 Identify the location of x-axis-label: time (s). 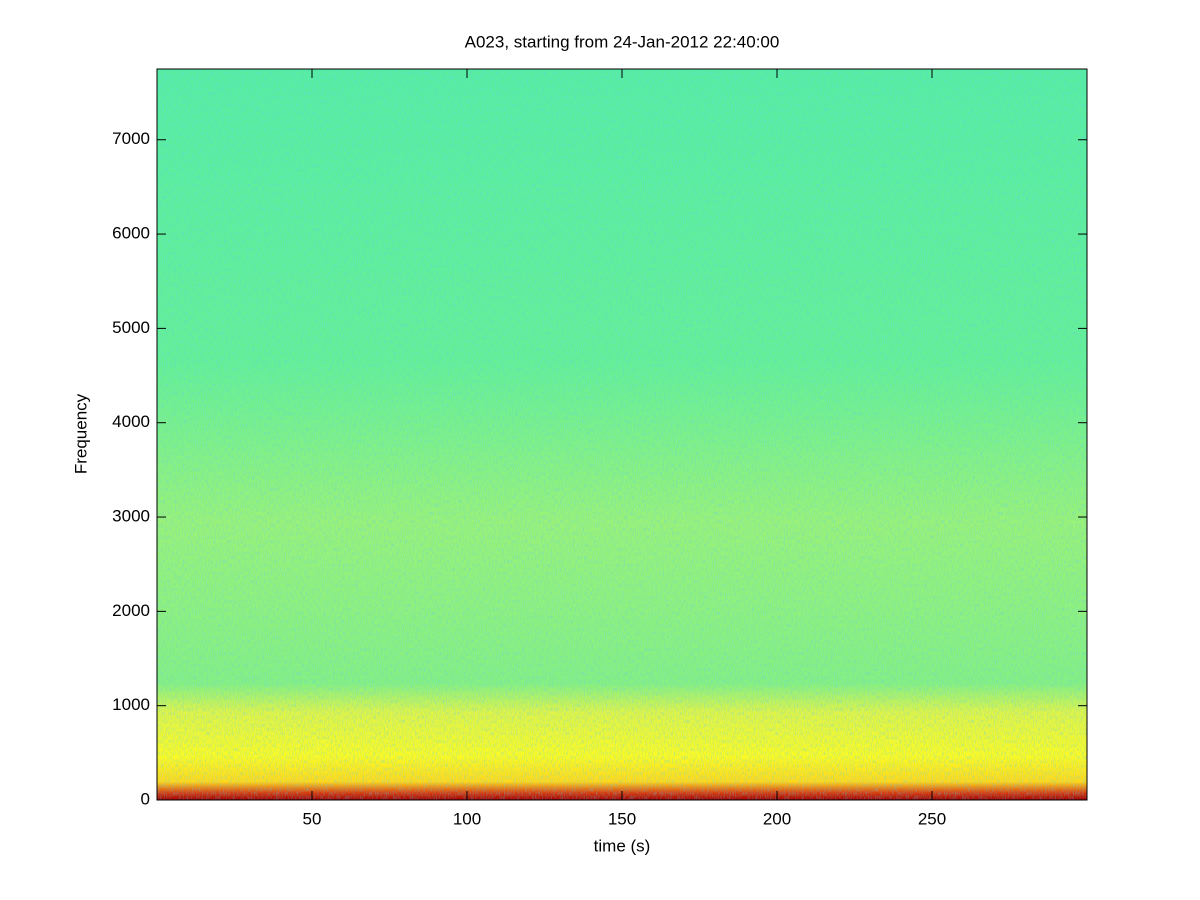
(622, 845).